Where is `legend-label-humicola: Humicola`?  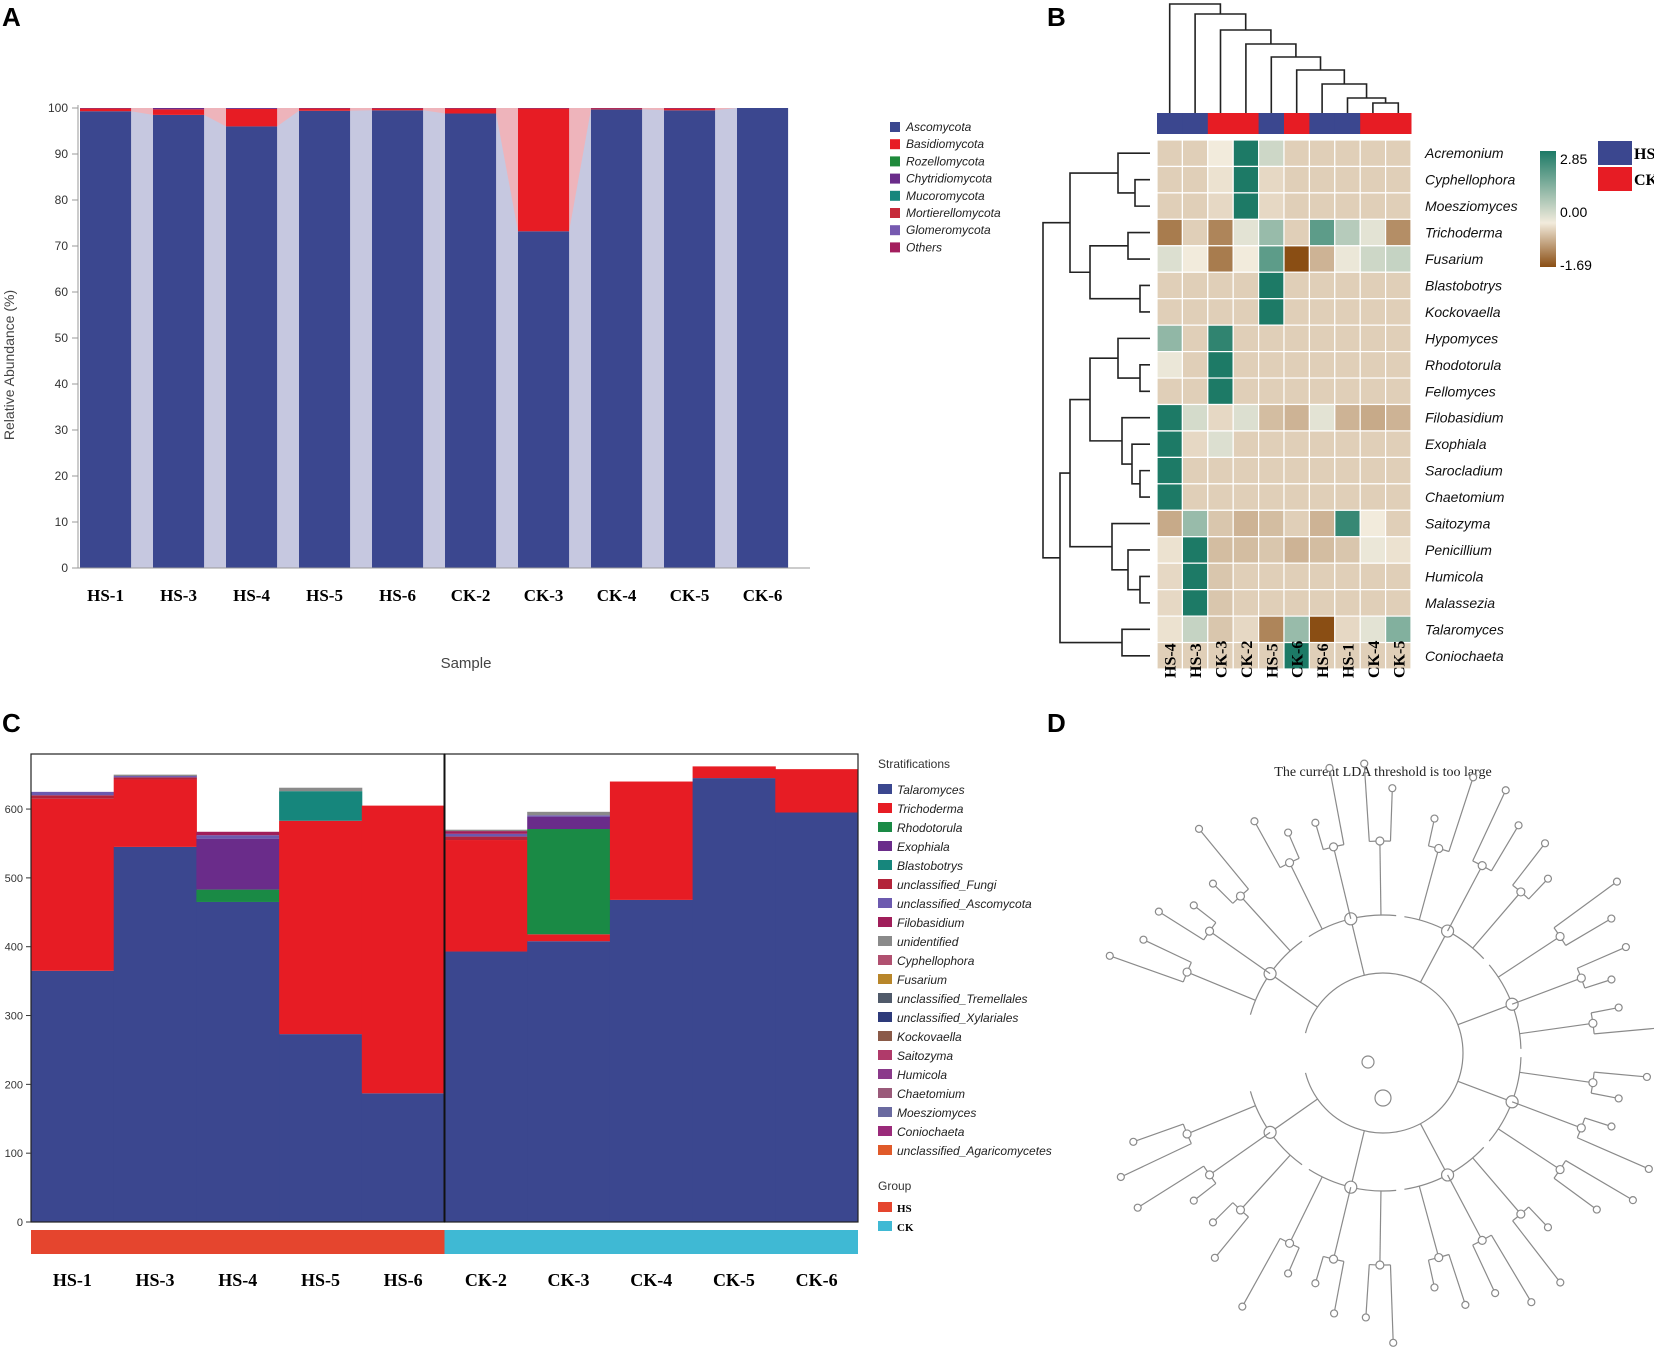 legend-label-humicola: Humicola is located at coordinates (922, 1075).